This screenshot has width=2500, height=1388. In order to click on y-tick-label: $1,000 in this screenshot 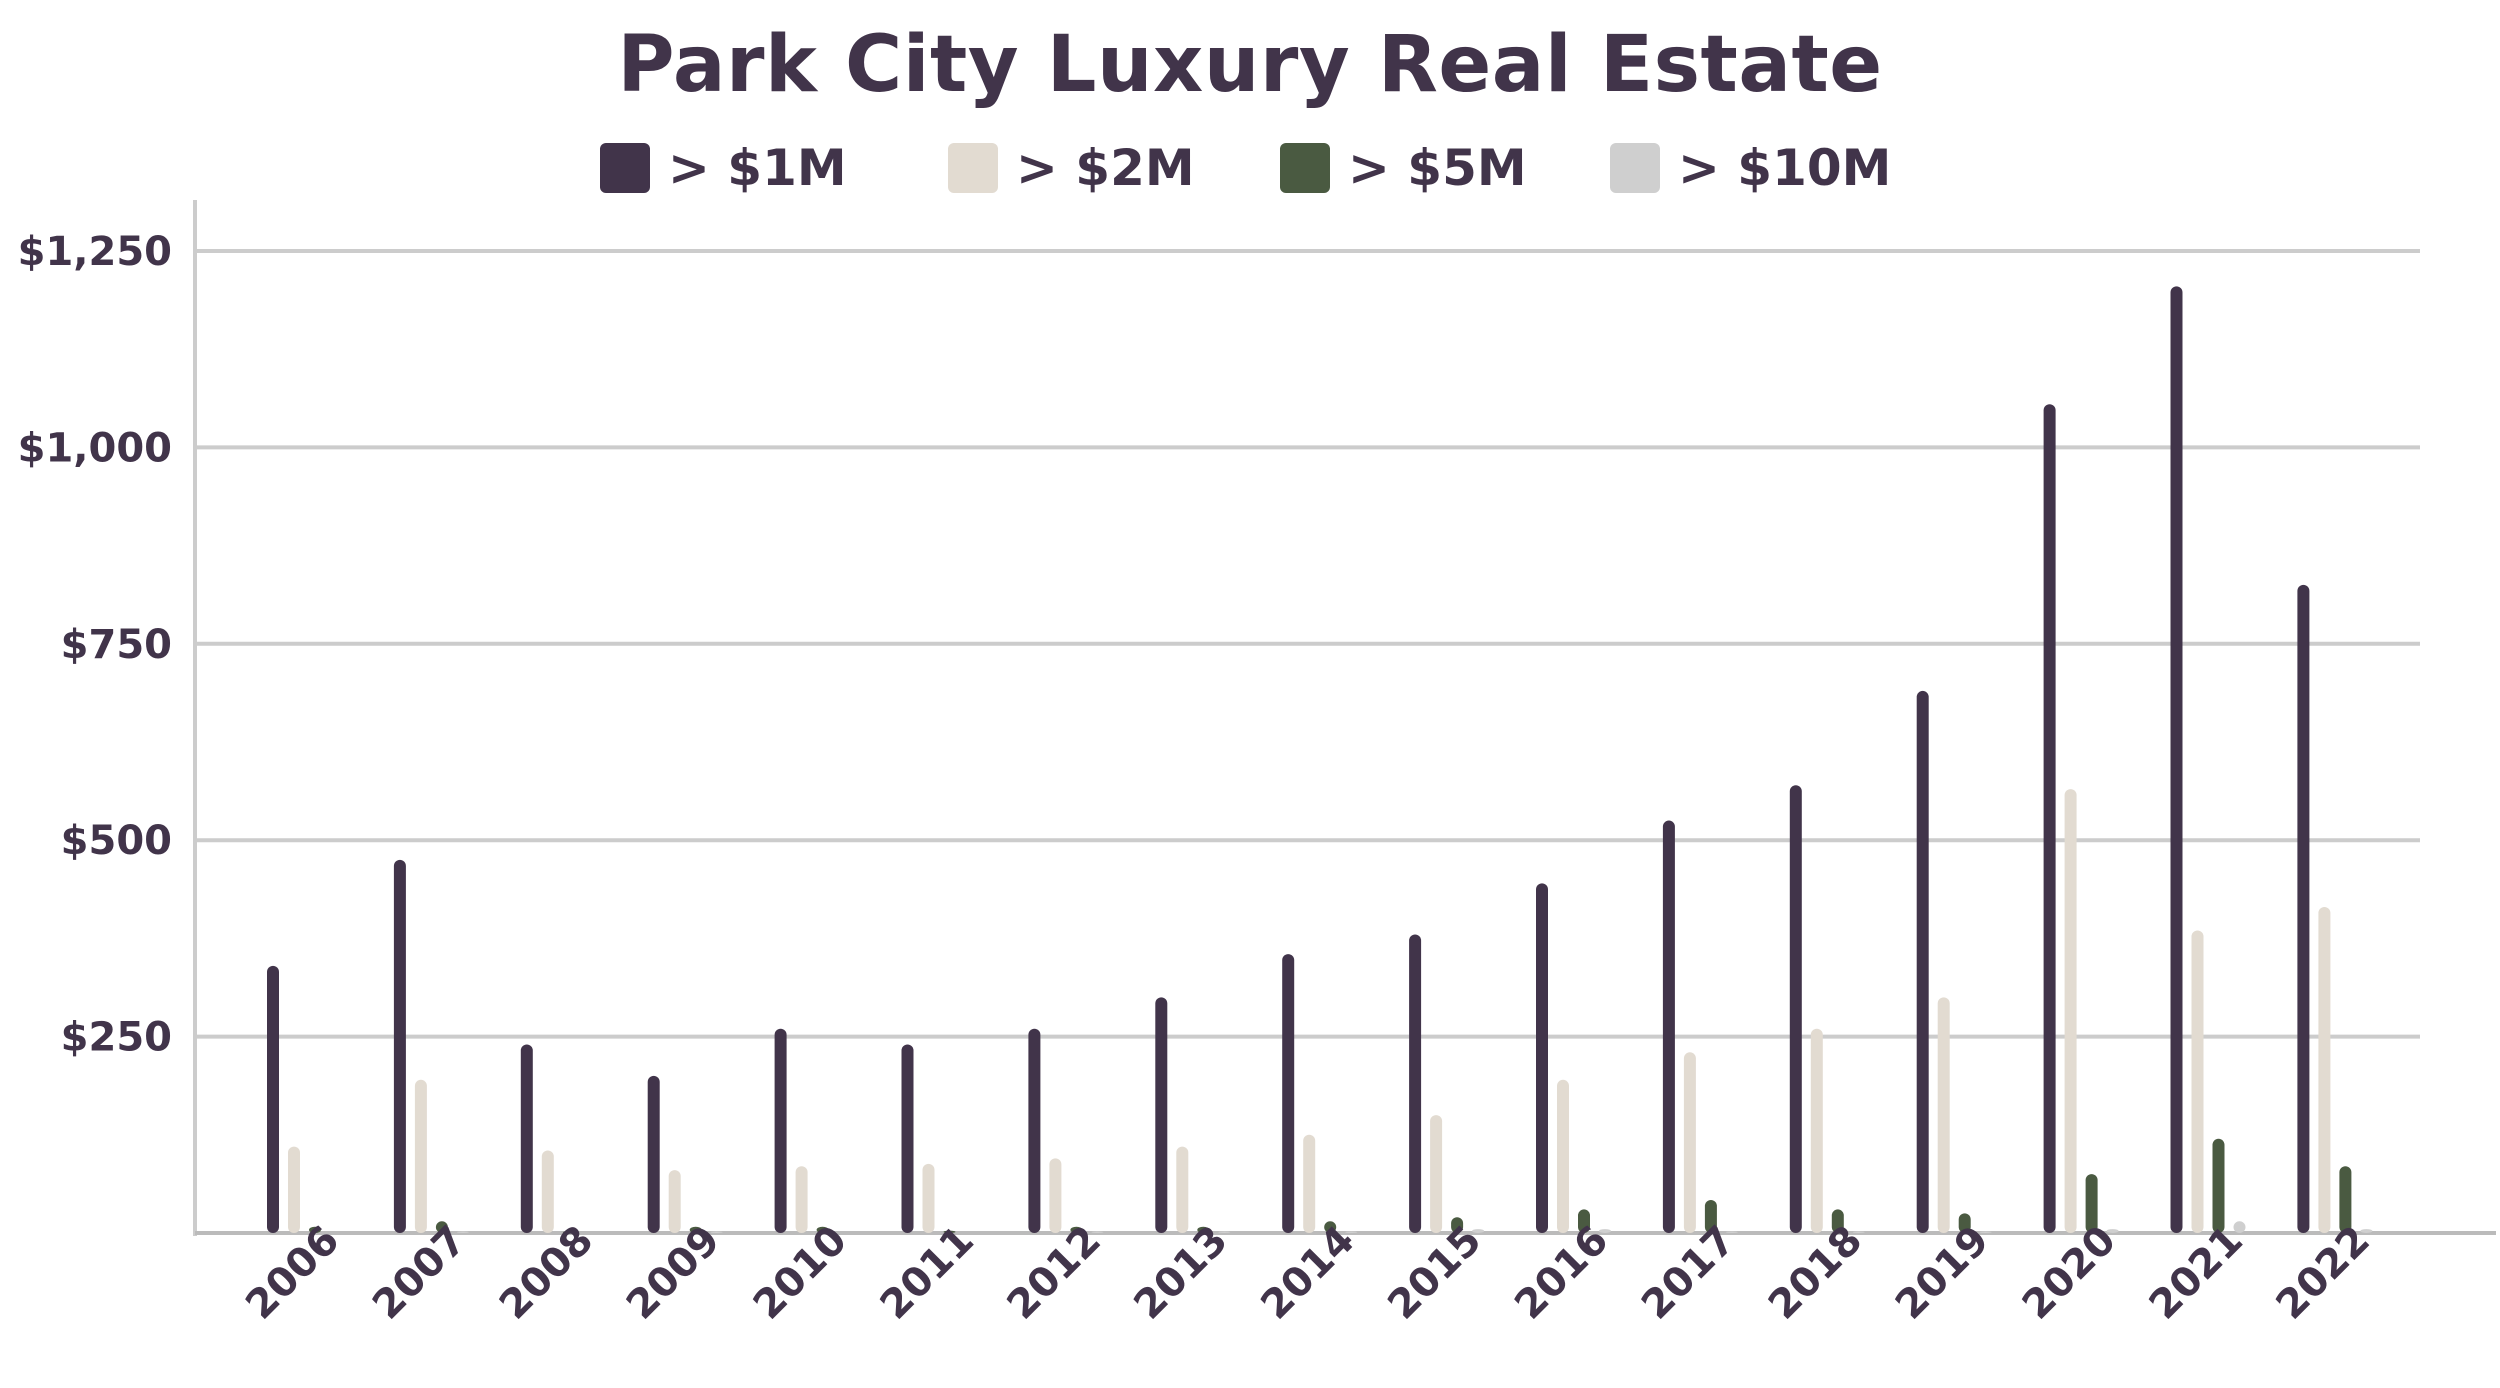, I will do `click(95, 448)`.